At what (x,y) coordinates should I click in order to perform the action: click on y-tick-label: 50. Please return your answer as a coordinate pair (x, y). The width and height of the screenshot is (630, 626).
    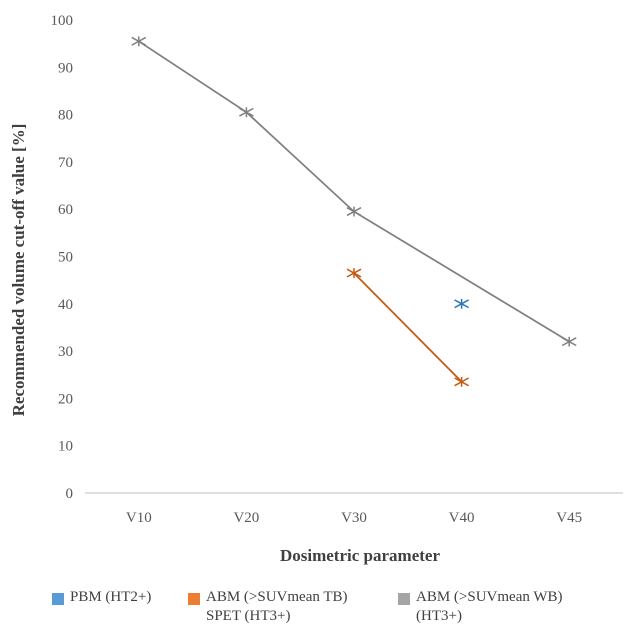
    Looking at the image, I should click on (65, 258).